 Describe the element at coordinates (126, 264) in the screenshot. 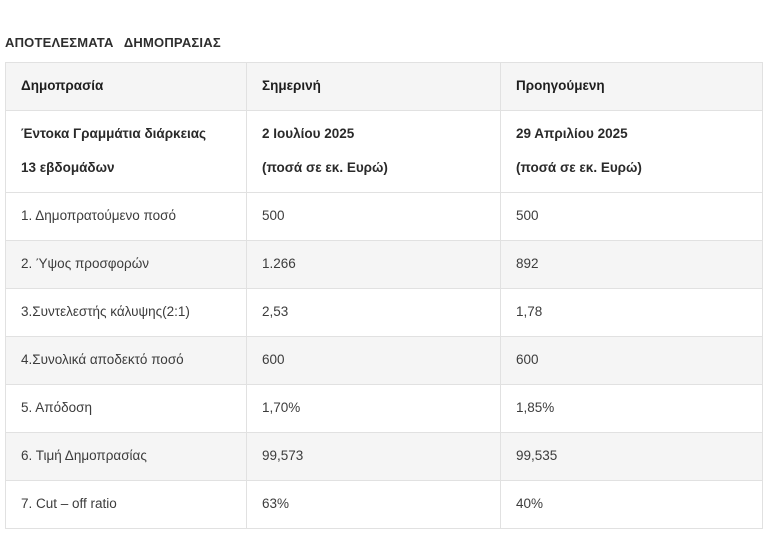

I see `row-label-cell: 2. Ύψος προσφορών` at that location.